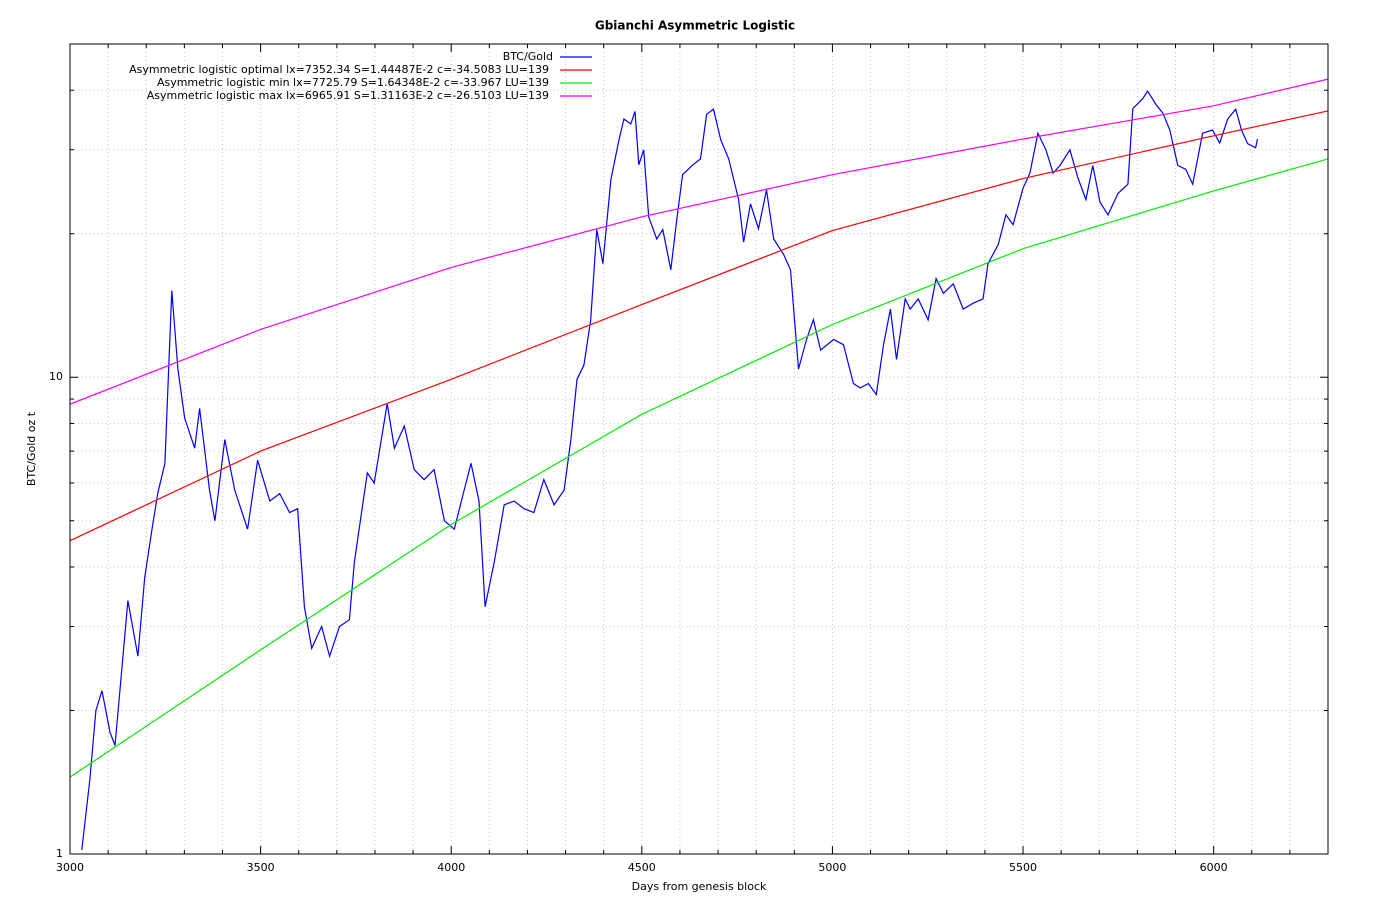 Image resolution: width=1400 pixels, height=900 pixels. I want to click on y-tick-label: 10, so click(56, 376).